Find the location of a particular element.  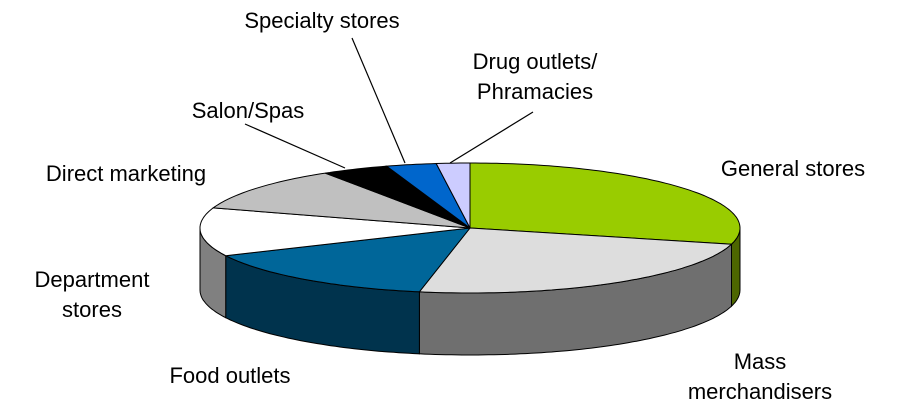

category-label: Drug outlets/Phramacies is located at coordinates (536, 76).